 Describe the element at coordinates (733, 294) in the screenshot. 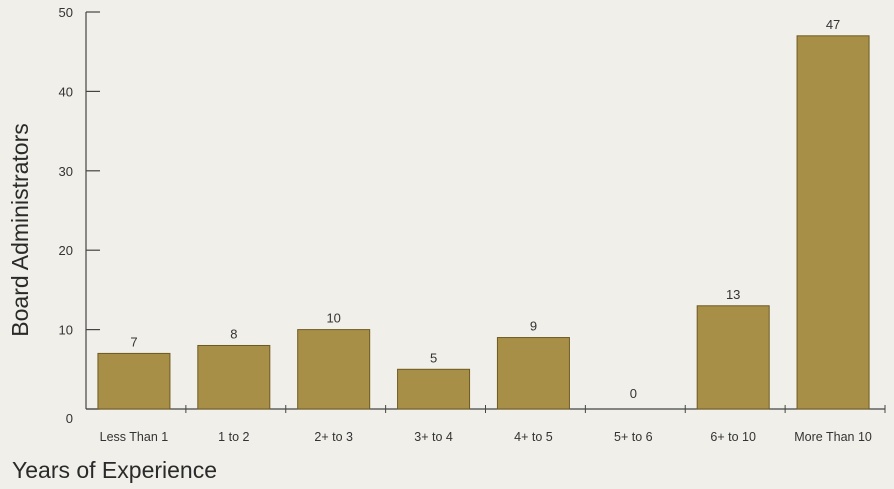

I see `data-label: 13` at that location.